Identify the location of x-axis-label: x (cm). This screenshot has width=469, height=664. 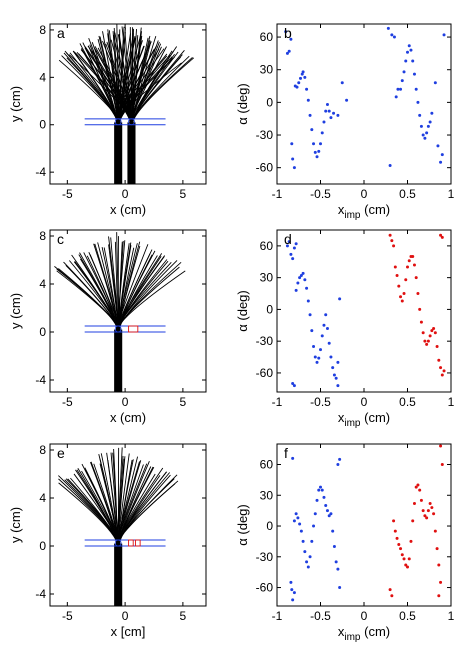
(128, 209).